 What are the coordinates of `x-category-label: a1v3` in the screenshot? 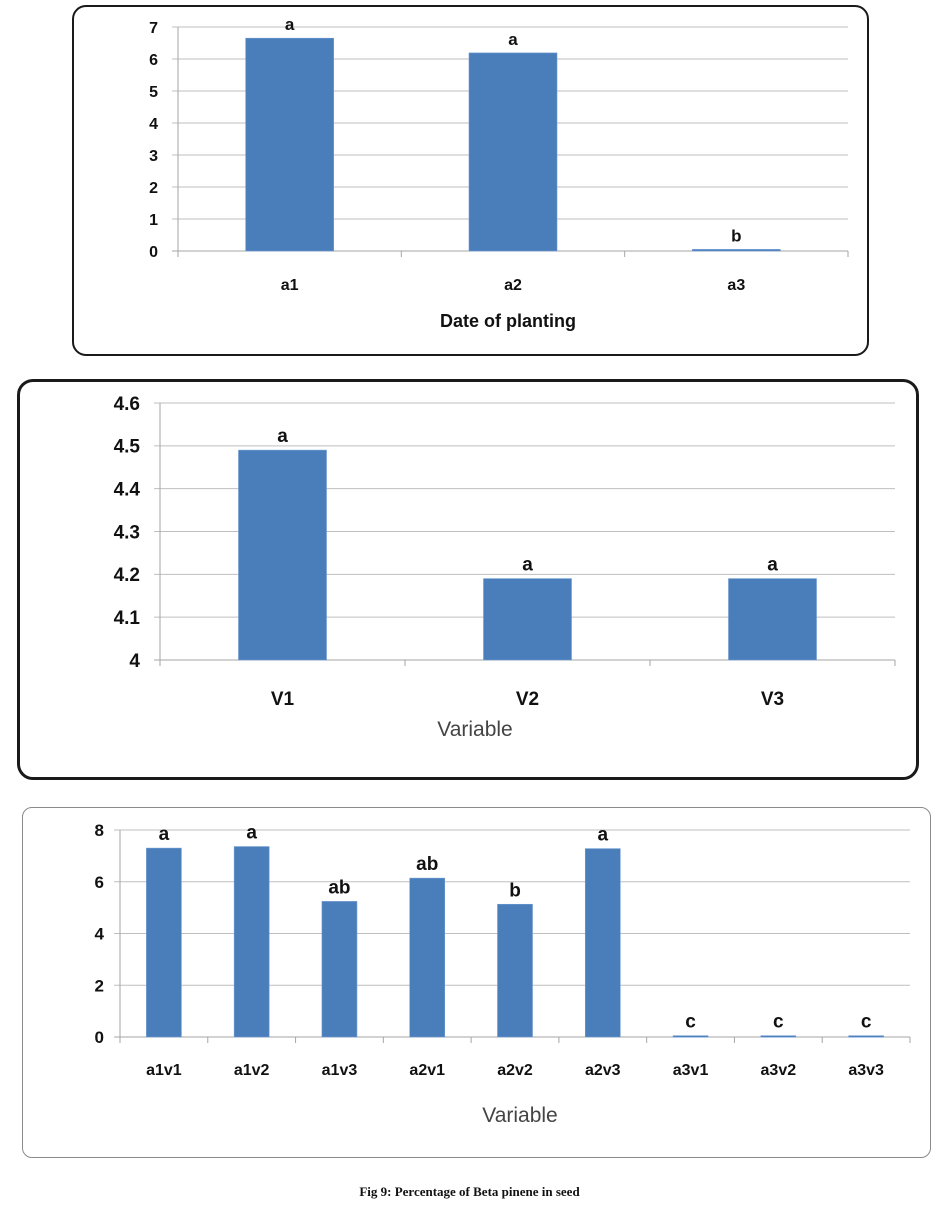 It's located at (340, 1070).